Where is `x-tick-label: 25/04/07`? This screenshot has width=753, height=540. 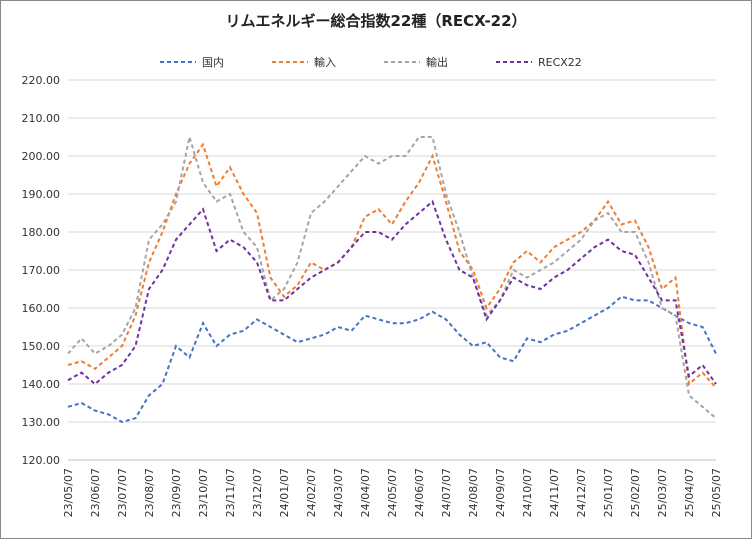
x-tick-label: 25/04/07 is located at coordinates (689, 492).